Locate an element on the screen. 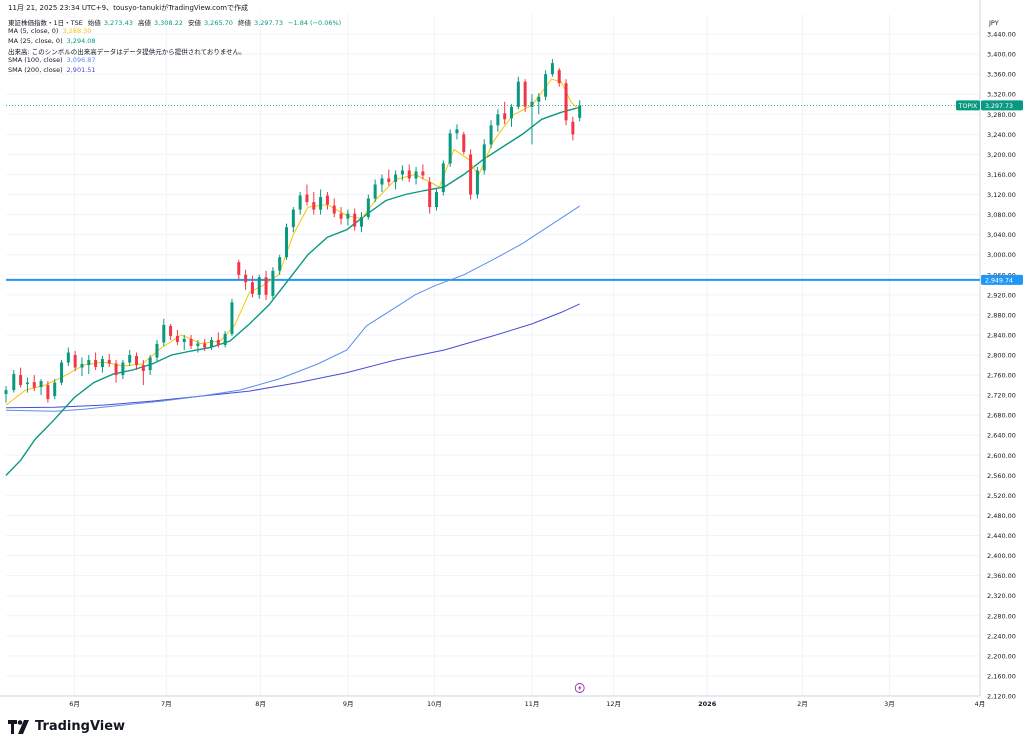 The height and width of the screenshot is (744, 1024). high-value: 3,308.22 is located at coordinates (168, 23).